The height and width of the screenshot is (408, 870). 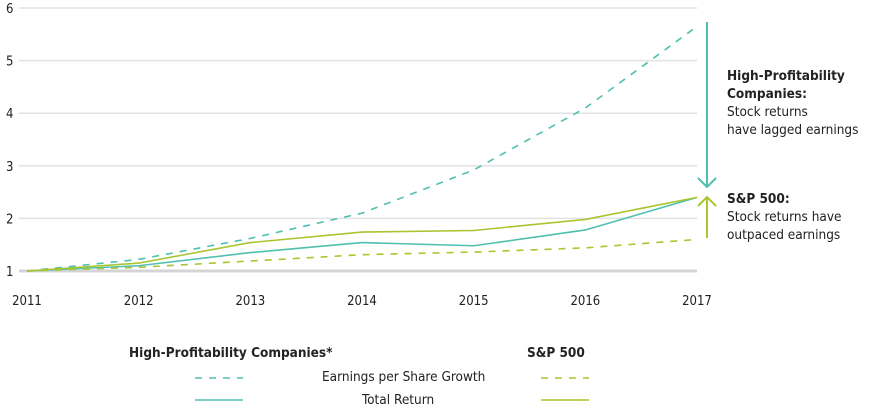 I want to click on series-line, so click(x=362, y=234).